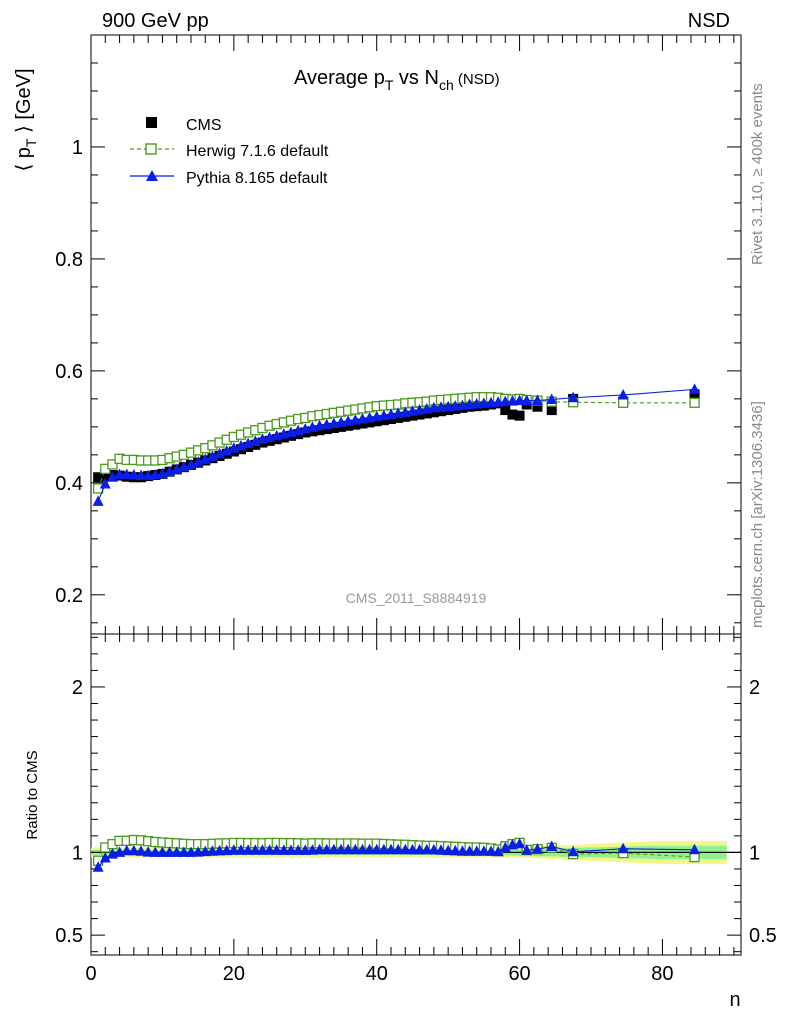 The image size is (786, 1024). I want to click on legend-herwig-marker, so click(151, 149).